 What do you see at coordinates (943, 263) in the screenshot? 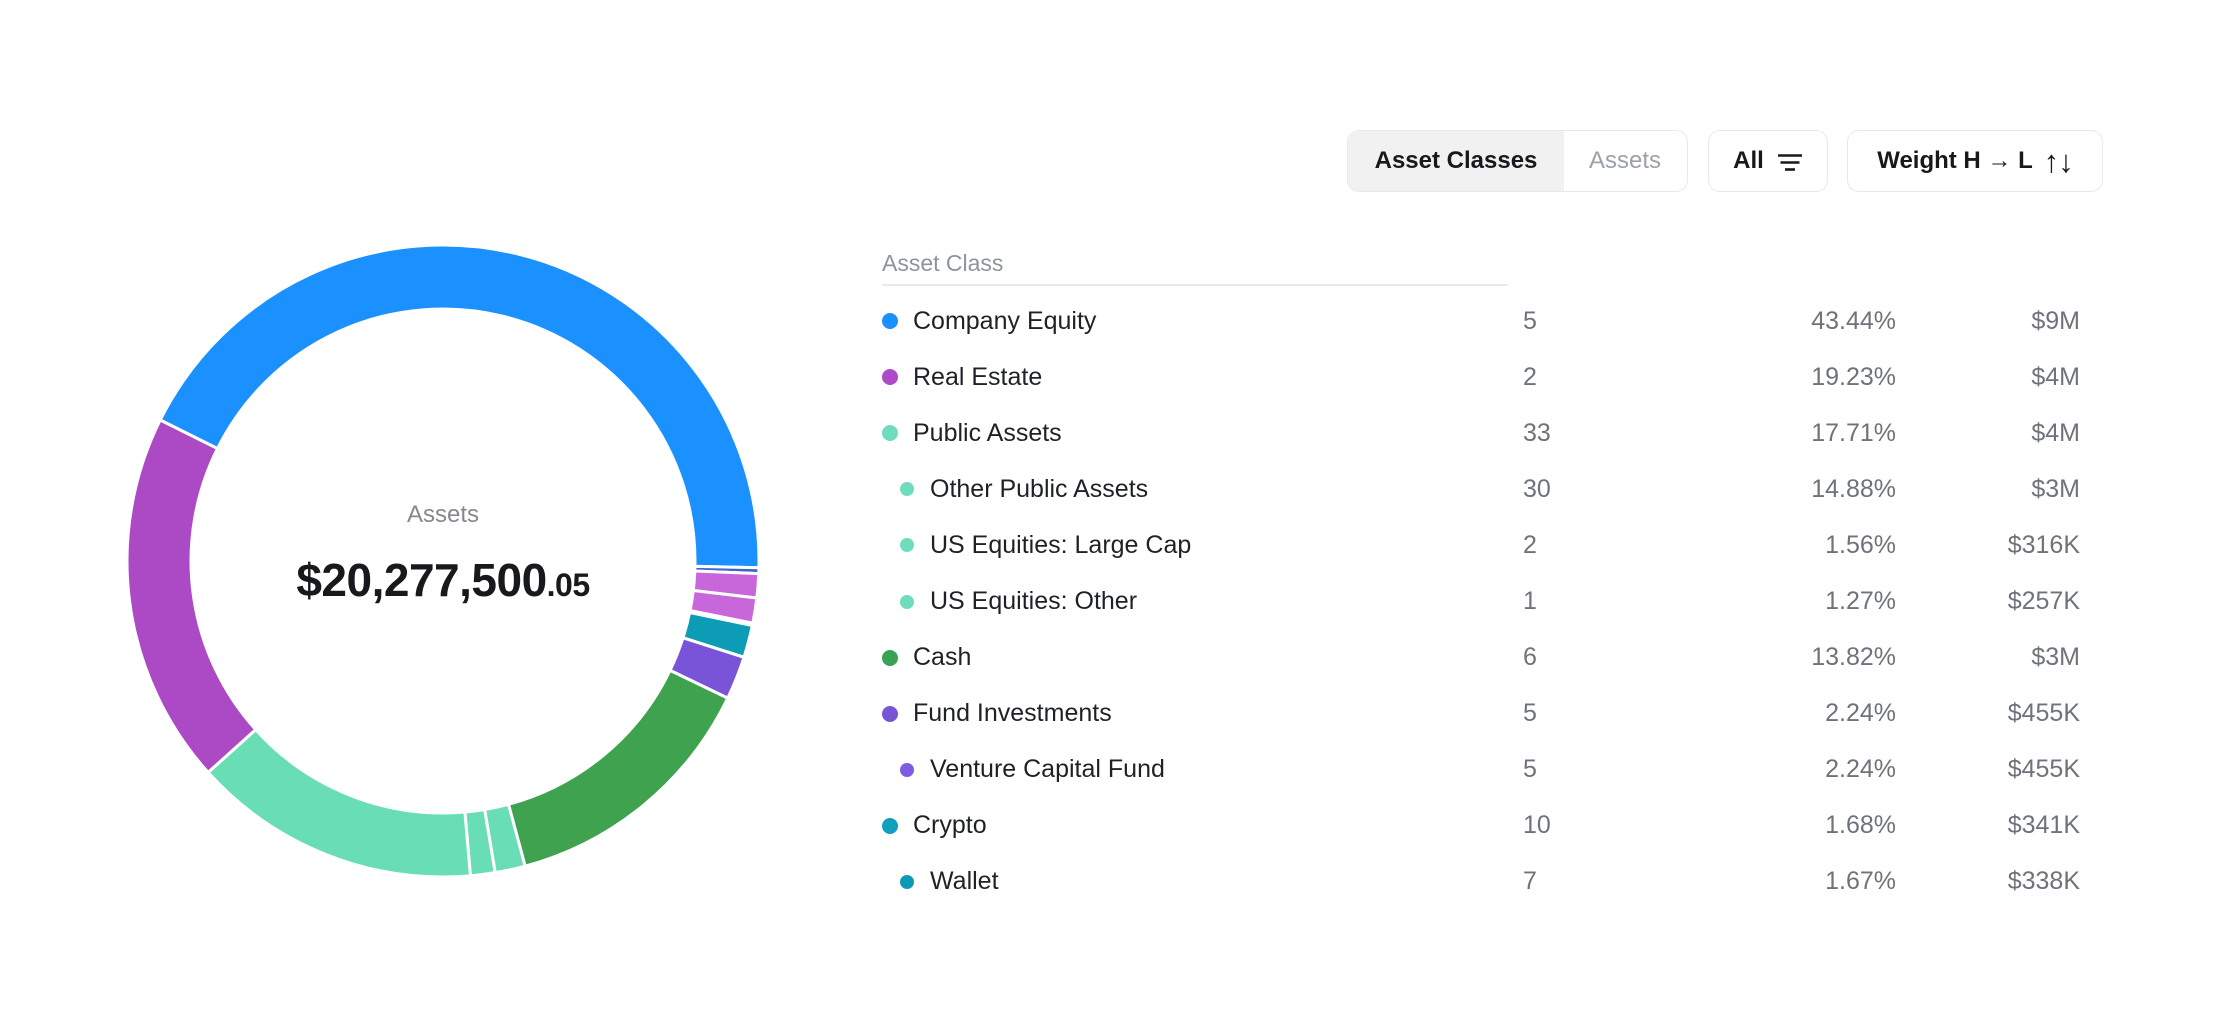
I see `column-header-asset-class: Asset Class` at bounding box center [943, 263].